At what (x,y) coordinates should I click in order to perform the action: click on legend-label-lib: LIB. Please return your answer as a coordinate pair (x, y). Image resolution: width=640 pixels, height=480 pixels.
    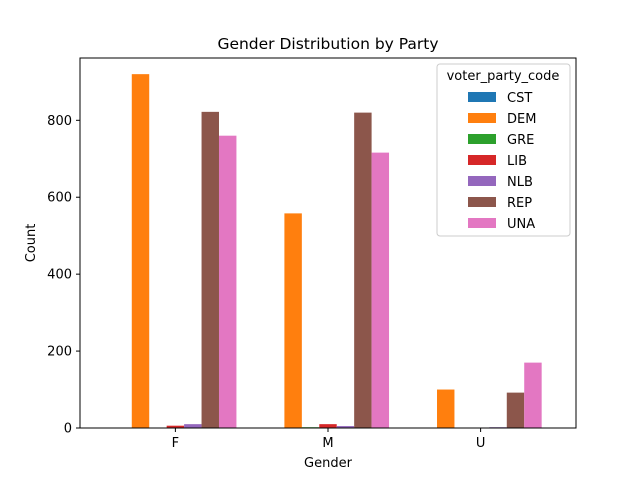
    Looking at the image, I should click on (517, 161).